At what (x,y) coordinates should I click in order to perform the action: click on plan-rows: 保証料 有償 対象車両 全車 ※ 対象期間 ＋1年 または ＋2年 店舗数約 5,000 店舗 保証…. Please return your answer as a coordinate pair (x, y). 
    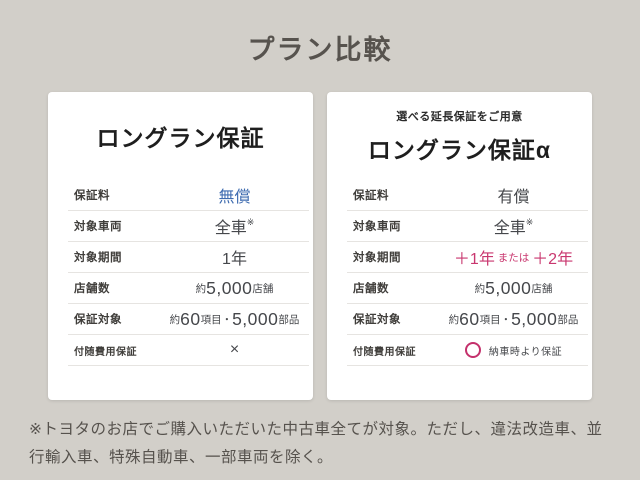
    Looking at the image, I should click on (467, 273).